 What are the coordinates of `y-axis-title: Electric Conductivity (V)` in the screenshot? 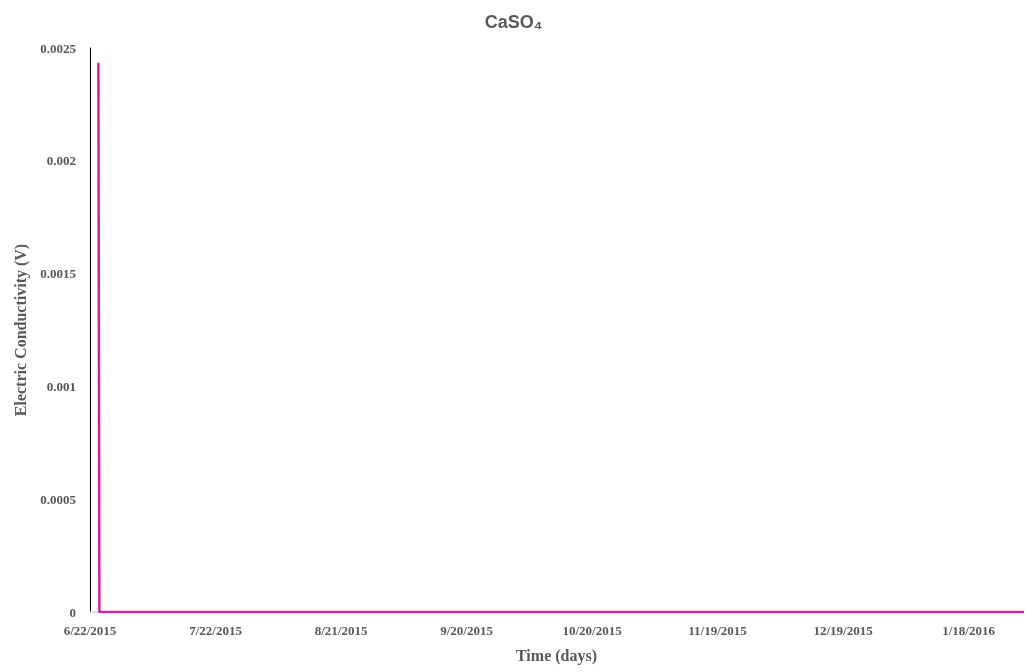 It's located at (20, 330).